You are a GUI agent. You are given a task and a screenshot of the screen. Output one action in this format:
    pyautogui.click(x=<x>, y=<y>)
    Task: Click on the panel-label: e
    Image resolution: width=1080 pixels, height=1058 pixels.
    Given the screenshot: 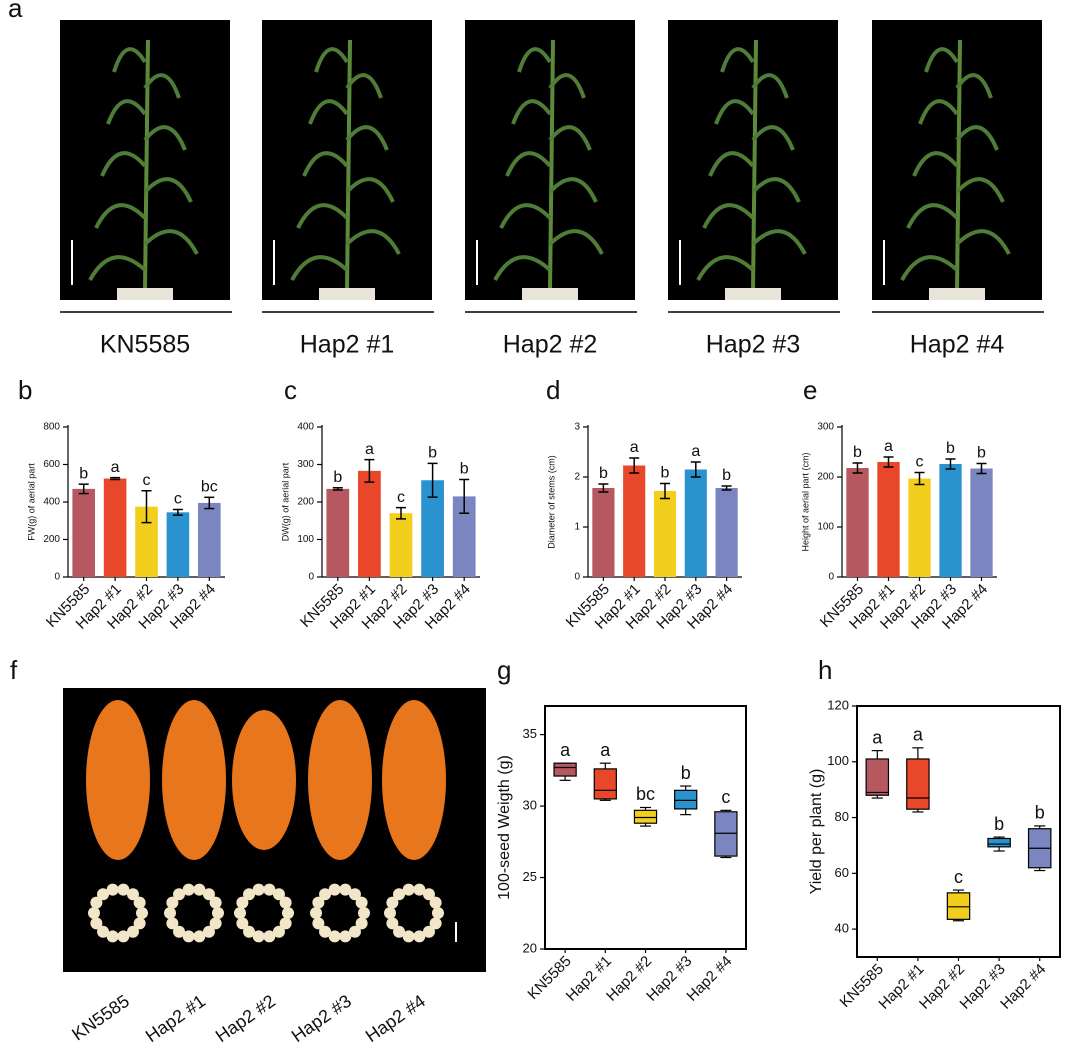 What is the action you would take?
    pyautogui.click(x=810, y=390)
    